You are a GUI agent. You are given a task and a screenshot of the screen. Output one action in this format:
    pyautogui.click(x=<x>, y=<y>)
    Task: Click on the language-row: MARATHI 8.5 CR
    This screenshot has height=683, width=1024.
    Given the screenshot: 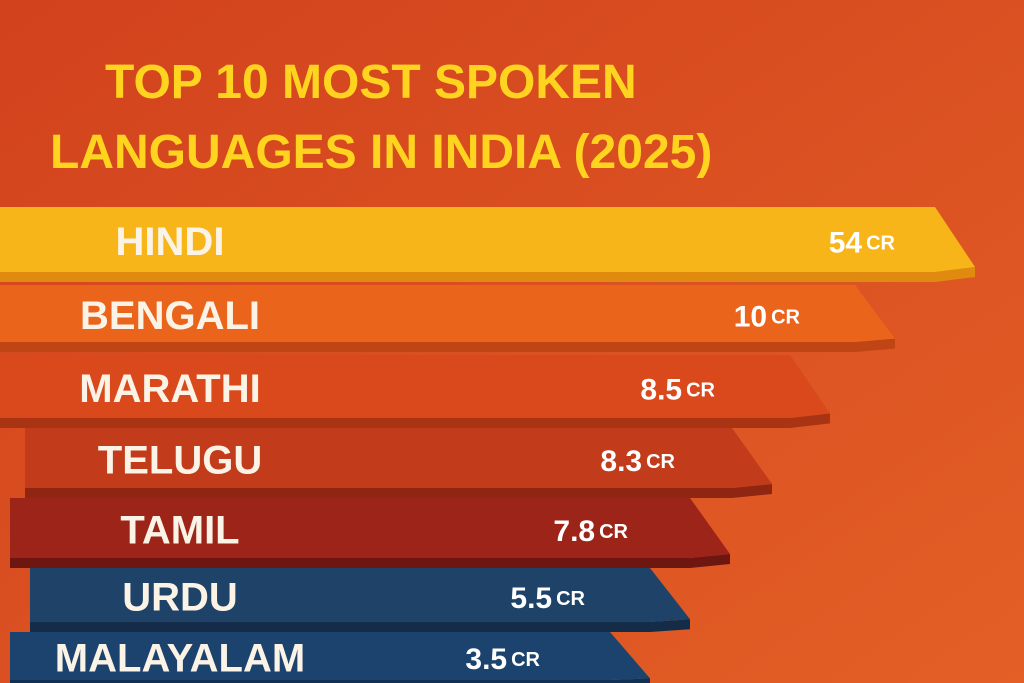 What is the action you would take?
    pyautogui.click(x=415, y=391)
    